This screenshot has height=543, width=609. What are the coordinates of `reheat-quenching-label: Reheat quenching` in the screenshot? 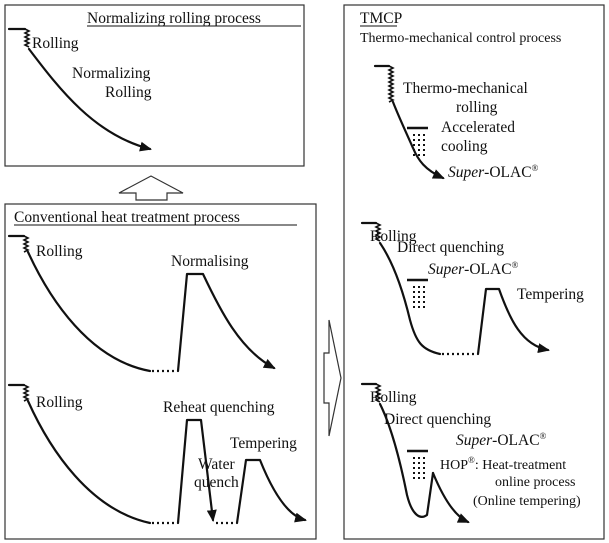 It's located at (219, 407).